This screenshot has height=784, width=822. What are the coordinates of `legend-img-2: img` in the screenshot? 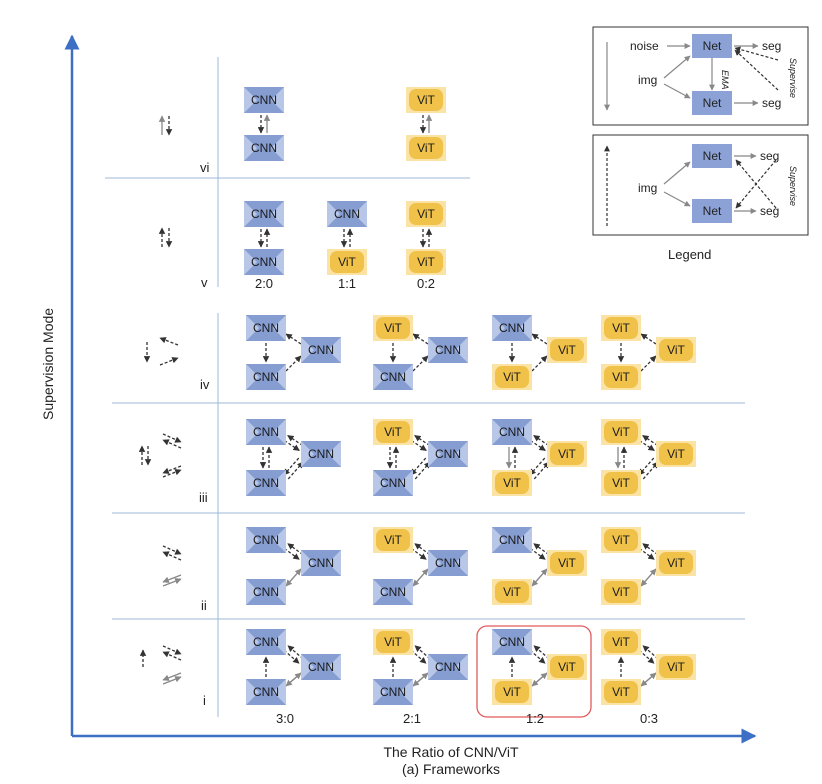 It's located at (647, 188).